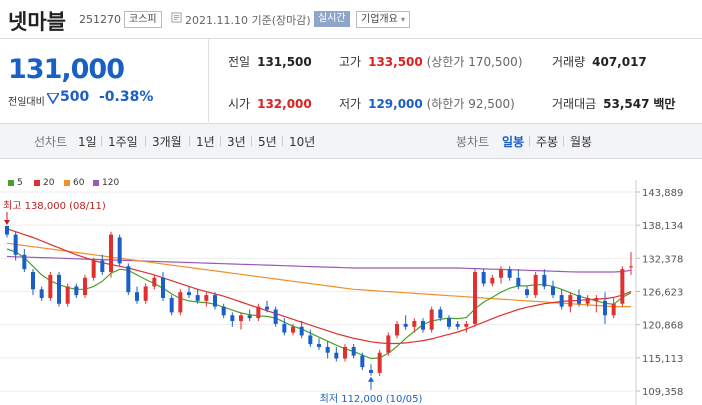 The image size is (702, 405). What do you see at coordinates (395, 62) in the screenshot?
I see `stat-value: 133,500` at bounding box center [395, 62].